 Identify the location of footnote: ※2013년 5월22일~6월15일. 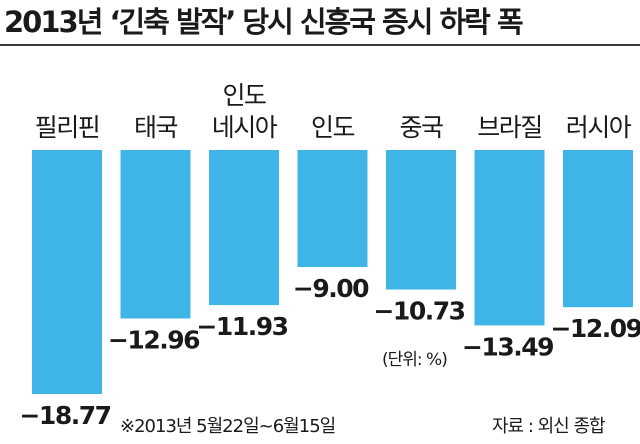
(228, 426).